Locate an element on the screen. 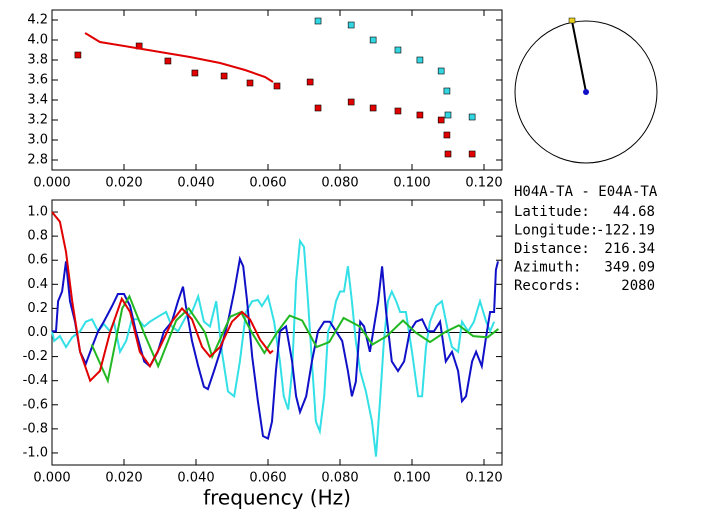 This screenshot has height=519, width=703. y-tick-label: 1.0 is located at coordinates (37, 212).